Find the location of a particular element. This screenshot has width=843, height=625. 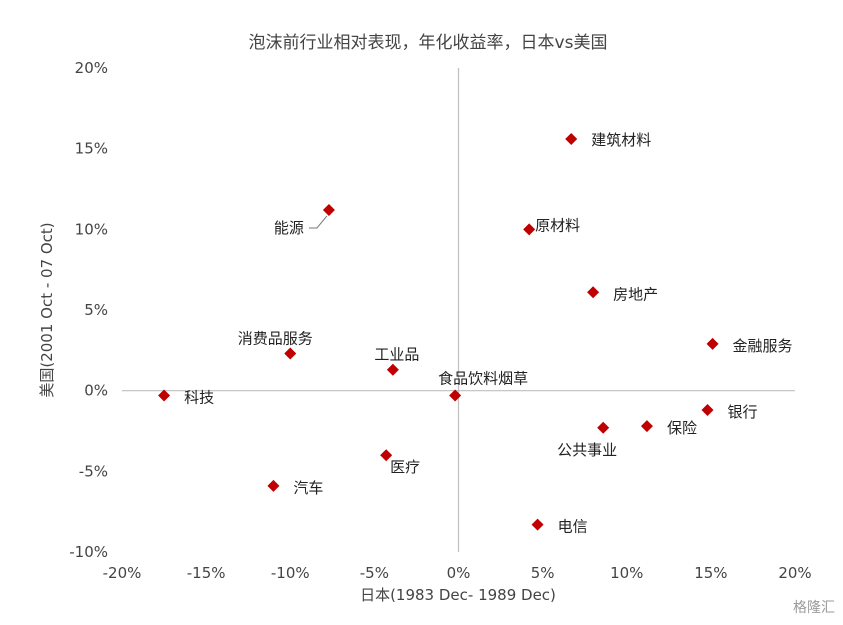

point-label: 医疗 is located at coordinates (405, 467).